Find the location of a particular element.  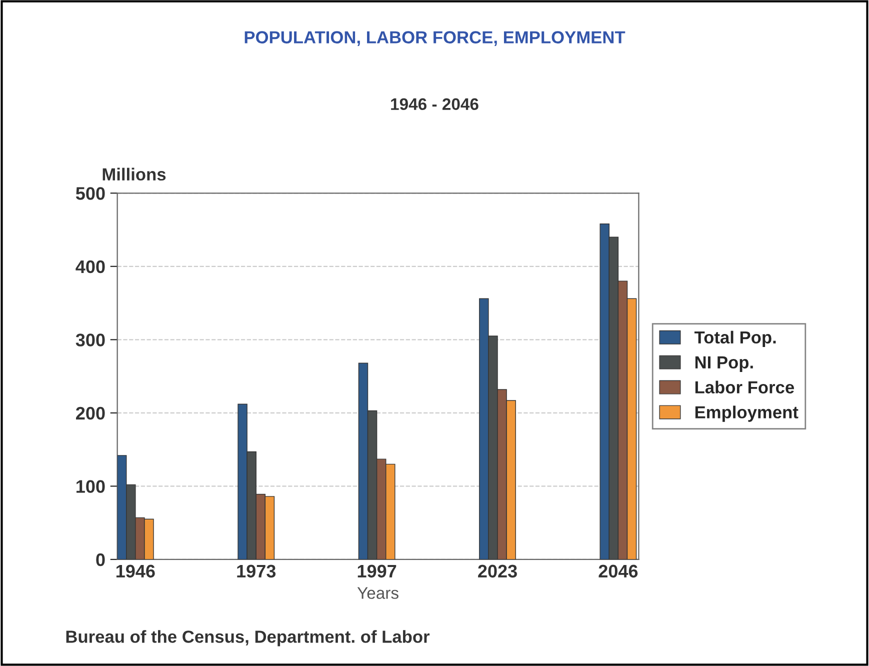

legend-label: NI Pop. is located at coordinates (724, 364).